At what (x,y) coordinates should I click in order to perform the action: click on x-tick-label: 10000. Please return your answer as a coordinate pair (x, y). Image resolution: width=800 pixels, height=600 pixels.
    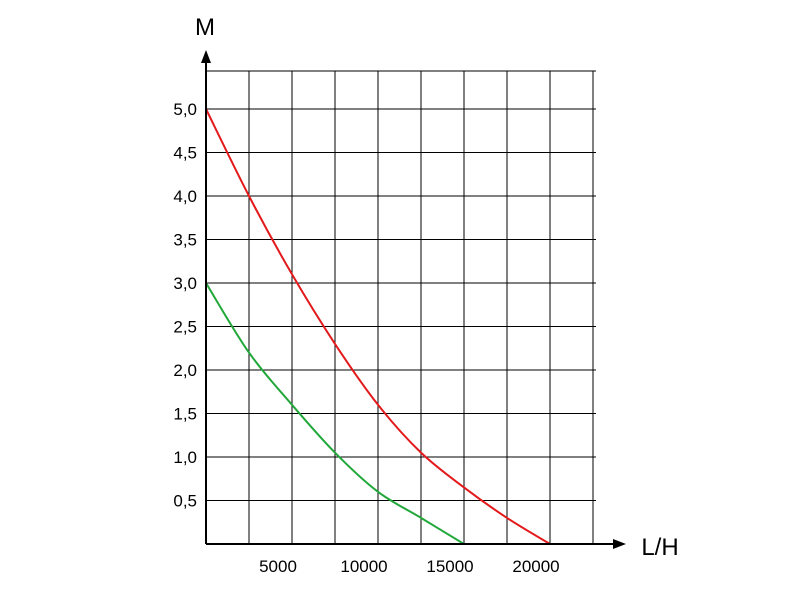
    Looking at the image, I should click on (363, 566).